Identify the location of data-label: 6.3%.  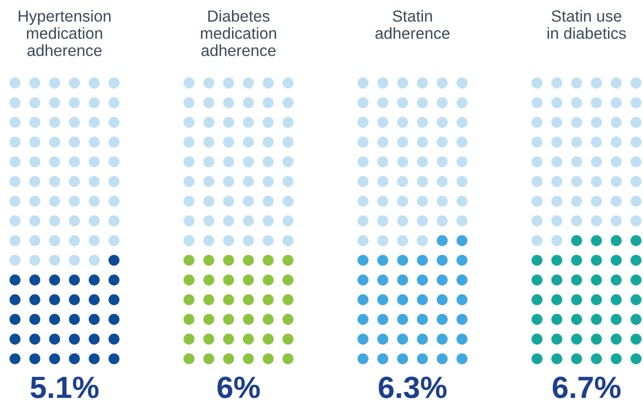
(412, 387).